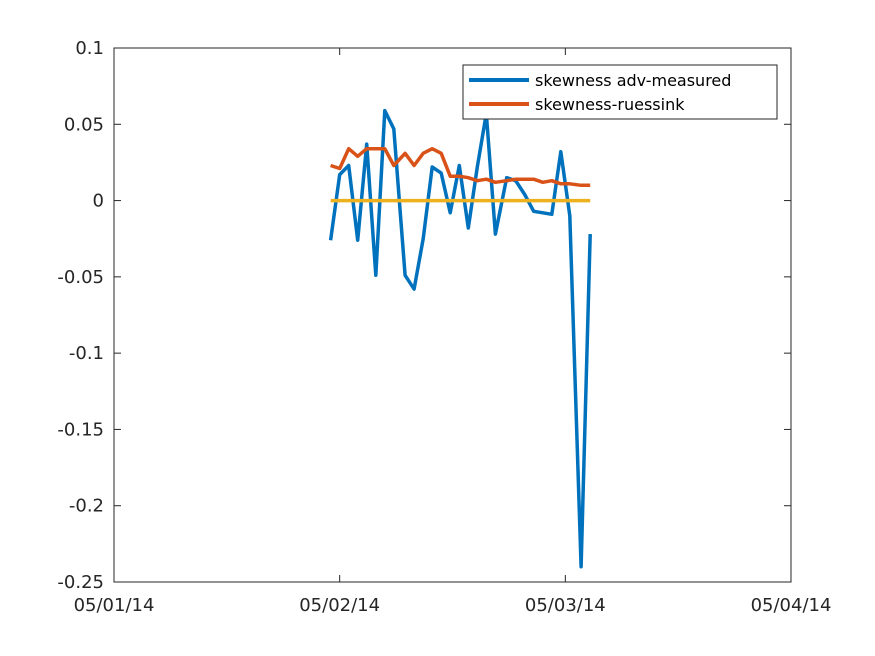 This screenshot has width=875, height=656. What do you see at coordinates (86, 506) in the screenshot?
I see `y-tick-label: -0.2` at bounding box center [86, 506].